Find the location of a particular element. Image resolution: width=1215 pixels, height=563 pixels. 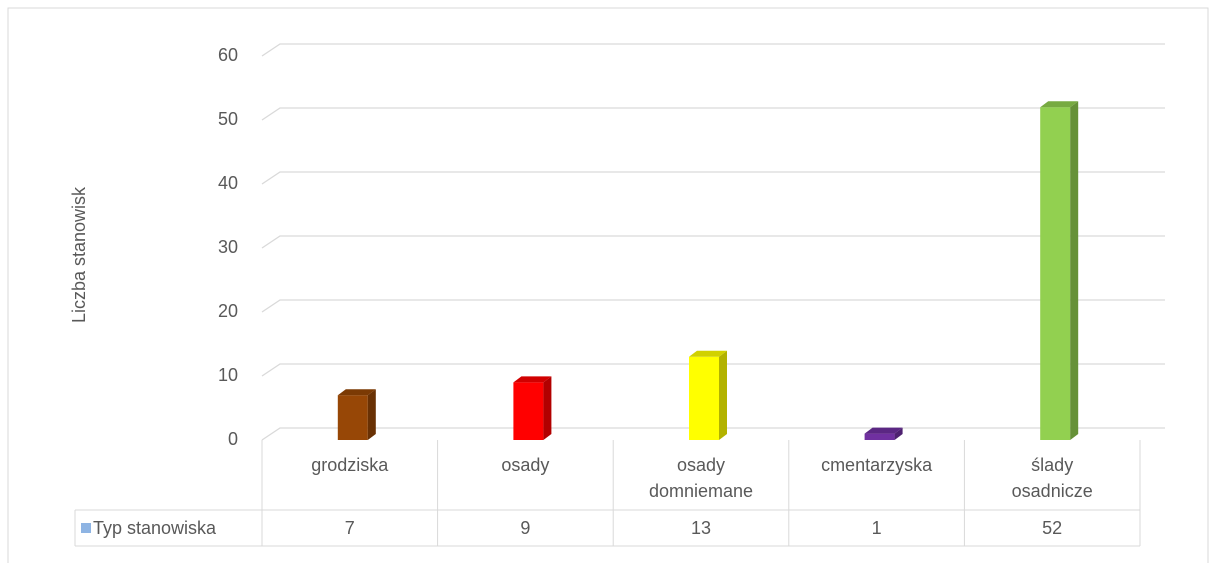

label: osady is located at coordinates (525, 465).